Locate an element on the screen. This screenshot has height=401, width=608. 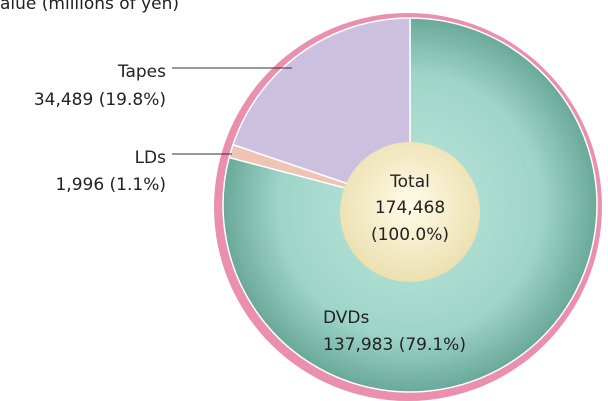
chart-title: alue (millions of yen) is located at coordinates (89, 7).